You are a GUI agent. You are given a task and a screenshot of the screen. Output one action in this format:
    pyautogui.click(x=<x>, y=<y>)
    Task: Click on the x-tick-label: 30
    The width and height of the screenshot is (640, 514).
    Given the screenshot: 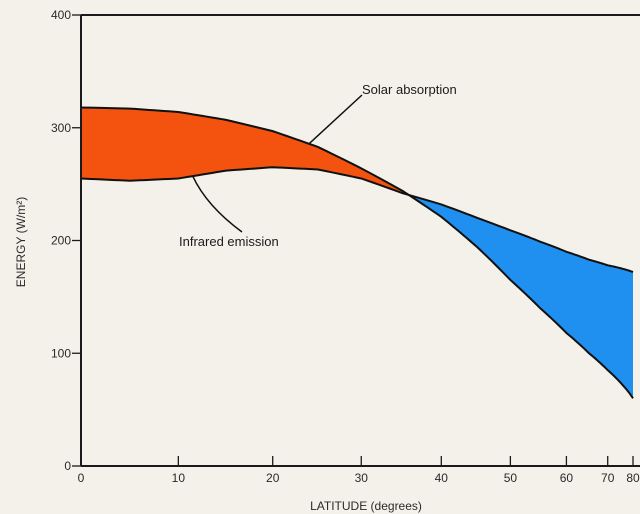 What is the action you would take?
    pyautogui.click(x=362, y=478)
    